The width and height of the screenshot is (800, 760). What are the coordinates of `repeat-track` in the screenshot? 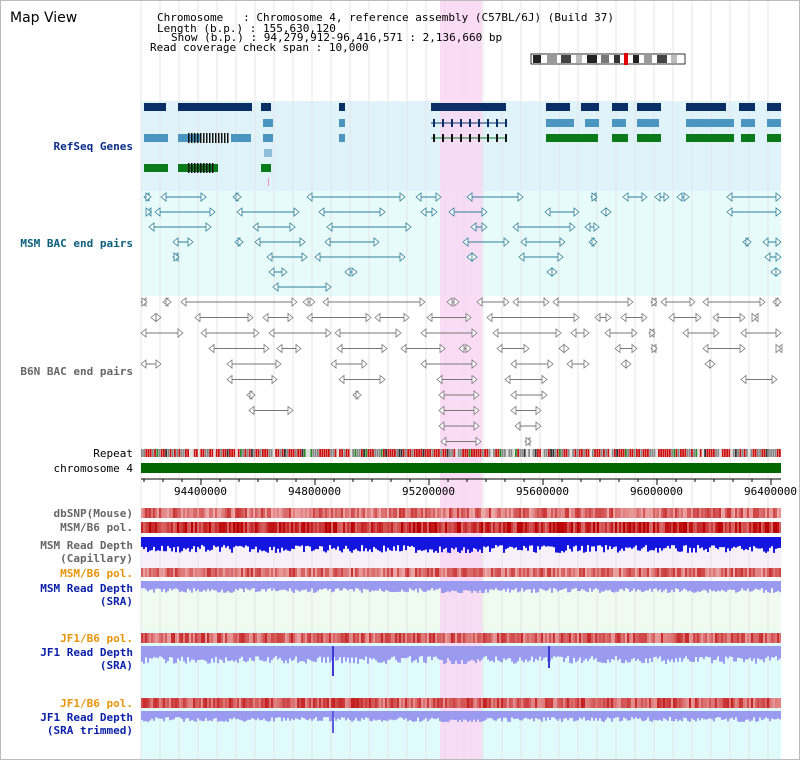 It's located at (461, 453).